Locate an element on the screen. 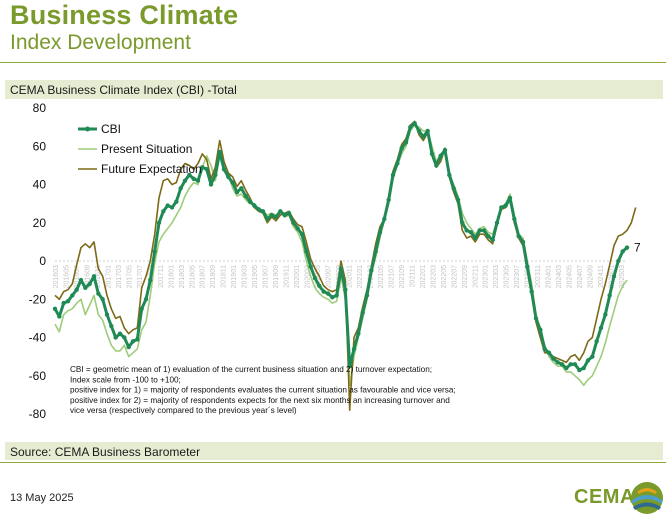 This screenshot has height=523, width=672. x-tick-label: 201805 is located at coordinates (192, 276).